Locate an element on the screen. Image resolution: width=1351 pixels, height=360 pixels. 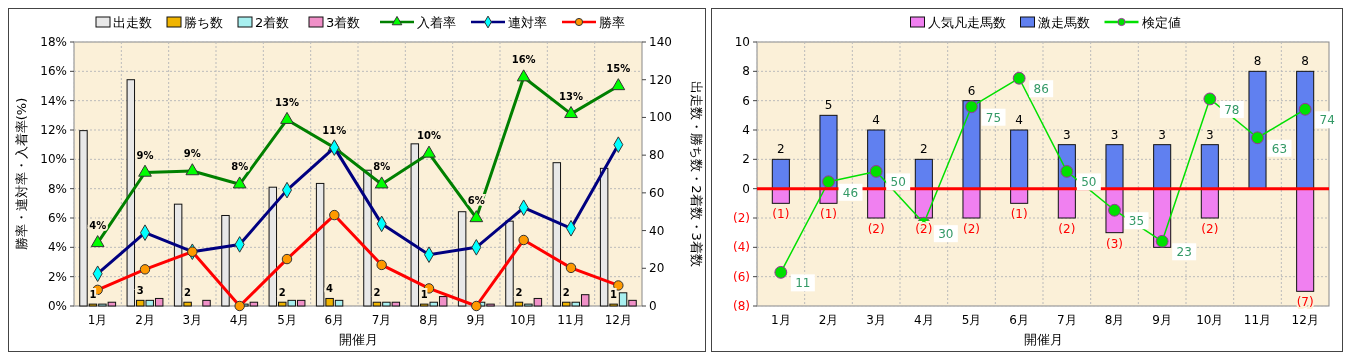
y2-axis-title: 出走数・勝ち数・2着数・3着数 is located at coordinates (696, 174).